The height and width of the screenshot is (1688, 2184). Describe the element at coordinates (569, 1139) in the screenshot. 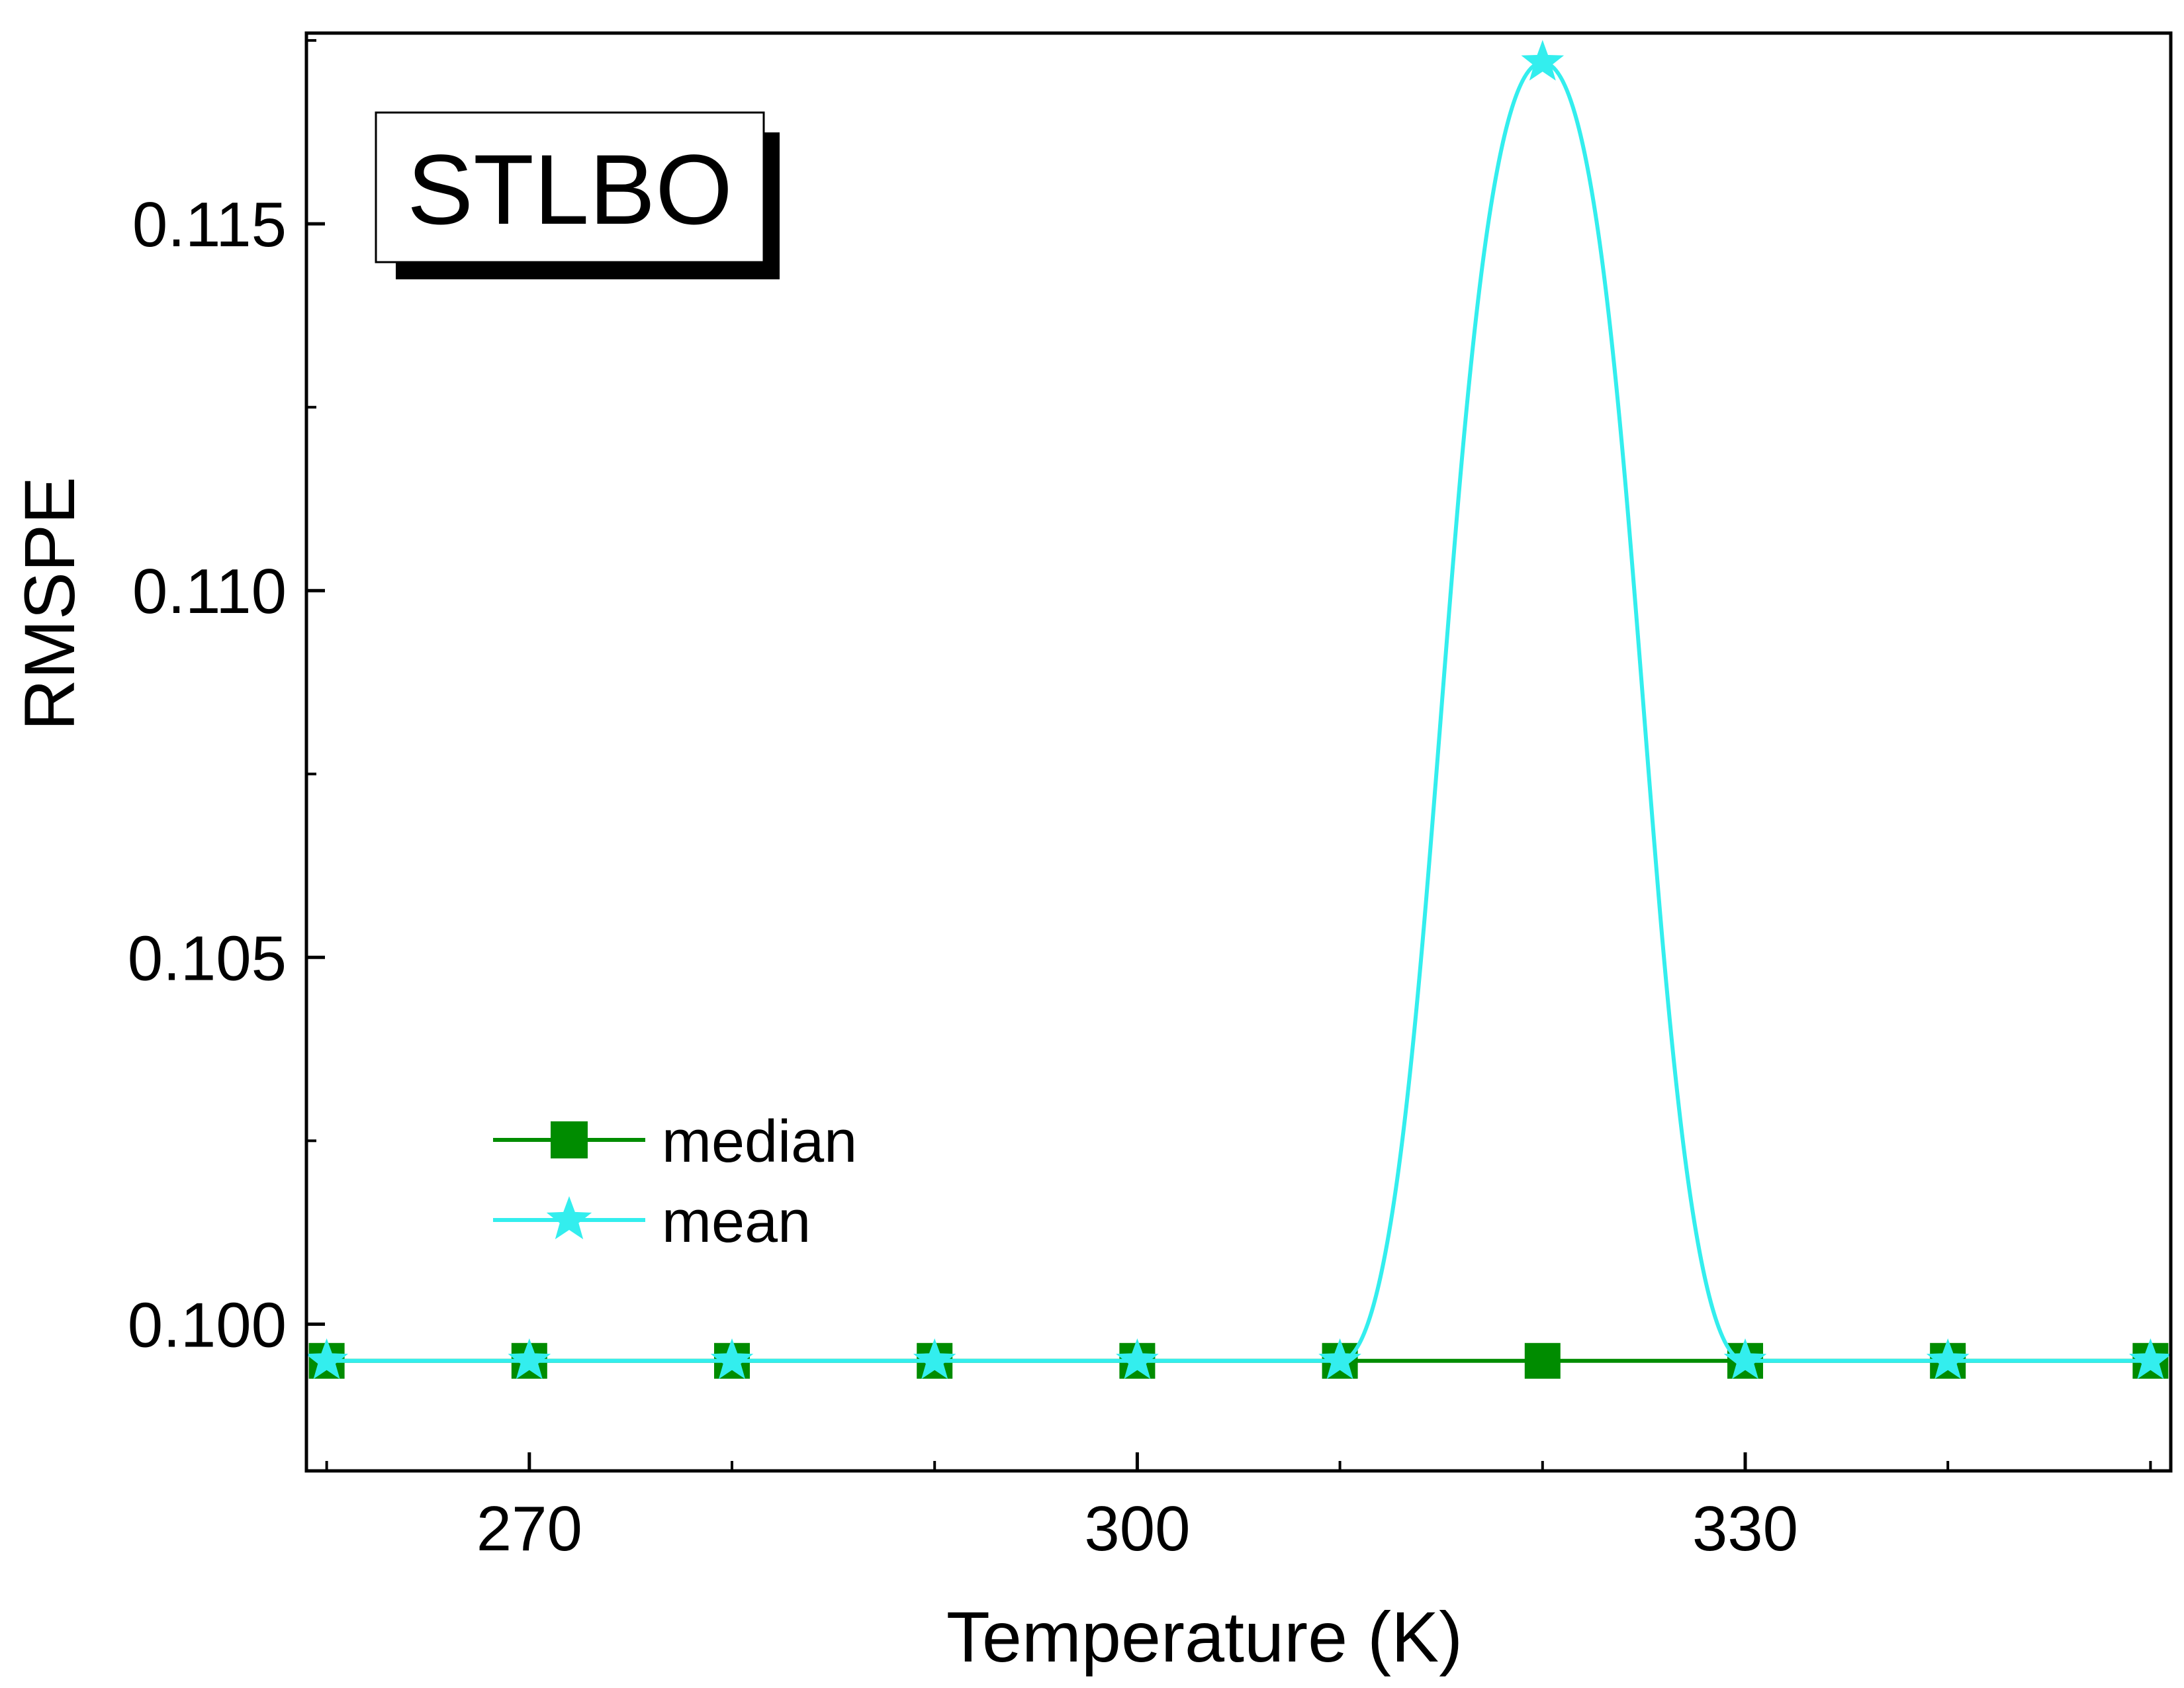

I see `legend-marker-median` at that location.